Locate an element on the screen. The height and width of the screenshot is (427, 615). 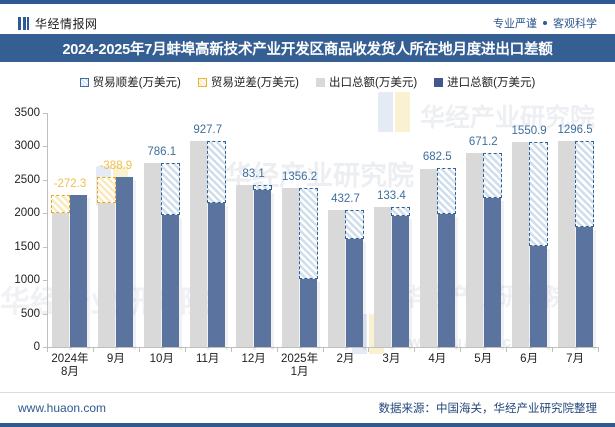
legend-item: 贸易顺差(万美元) is located at coordinates (130, 82).